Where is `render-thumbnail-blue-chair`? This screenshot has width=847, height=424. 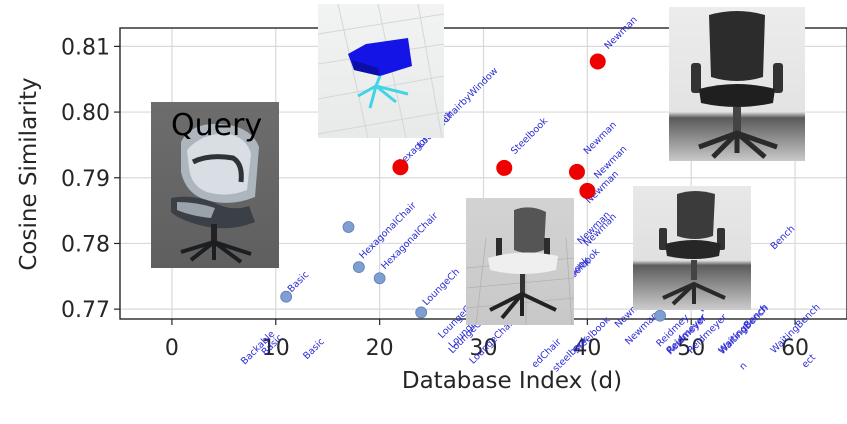
render-thumbnail-blue-chair is located at coordinates (381, 71).